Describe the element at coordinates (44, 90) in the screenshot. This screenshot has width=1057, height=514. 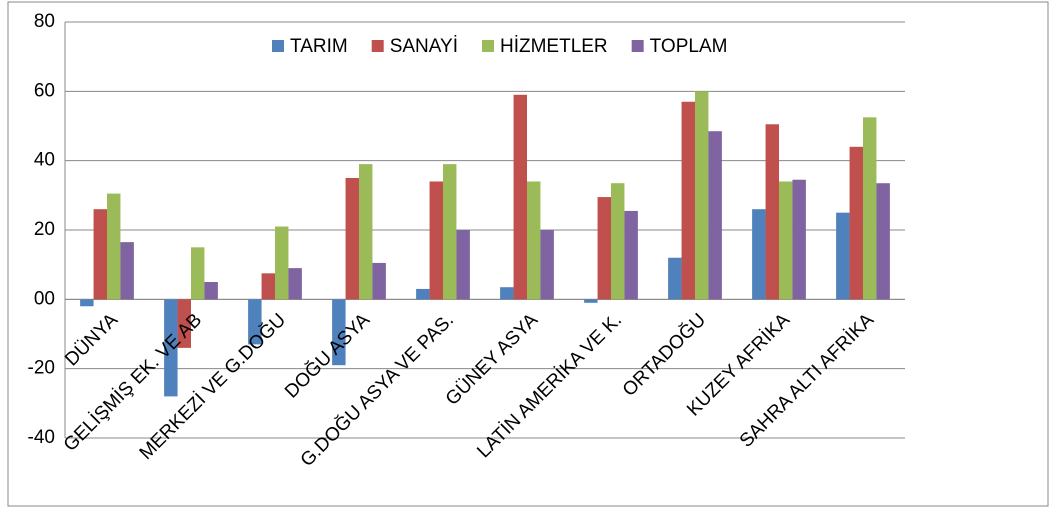
I see `y-tick-label: 60` at that location.